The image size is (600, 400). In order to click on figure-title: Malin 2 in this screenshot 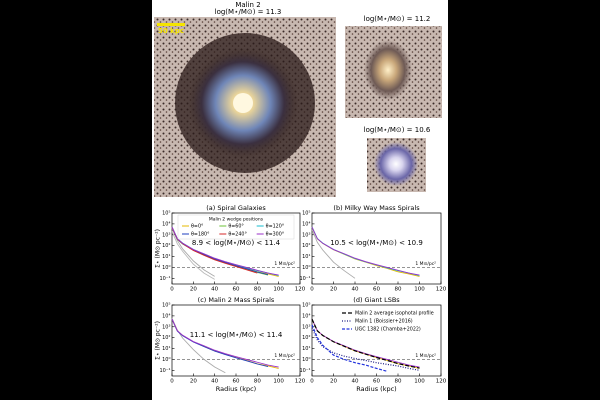, I will do `click(247, 5)`.